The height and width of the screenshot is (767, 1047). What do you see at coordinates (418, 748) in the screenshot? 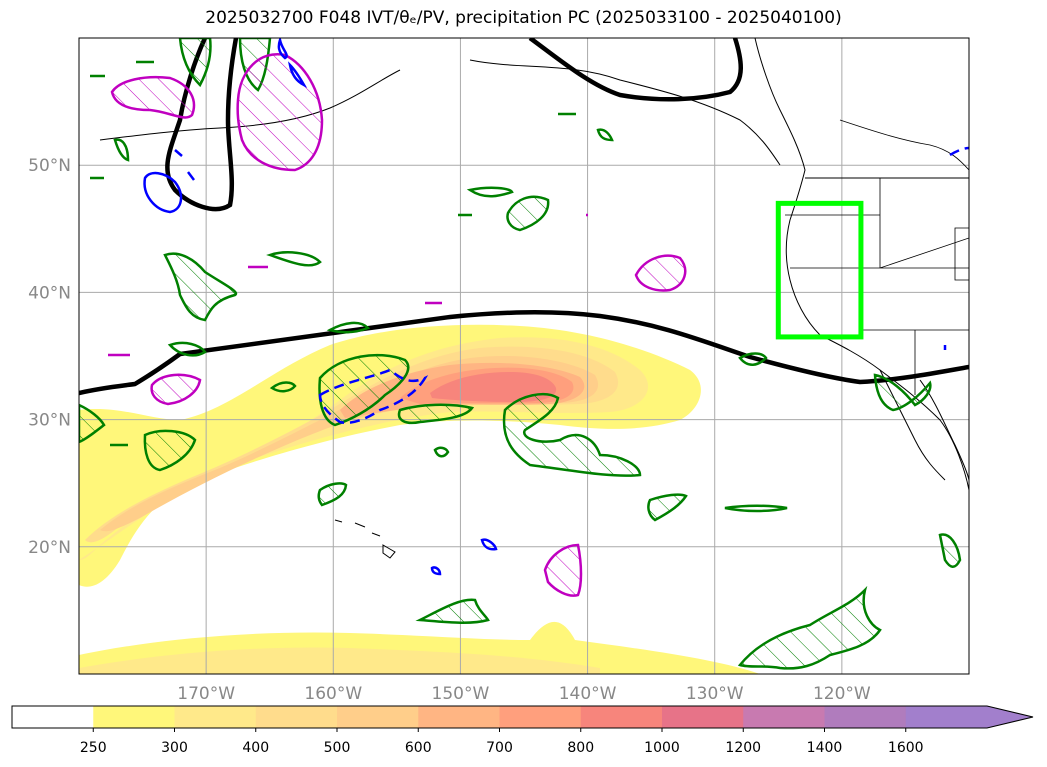
I see `colorbar-tick-label: 600` at bounding box center [418, 748].